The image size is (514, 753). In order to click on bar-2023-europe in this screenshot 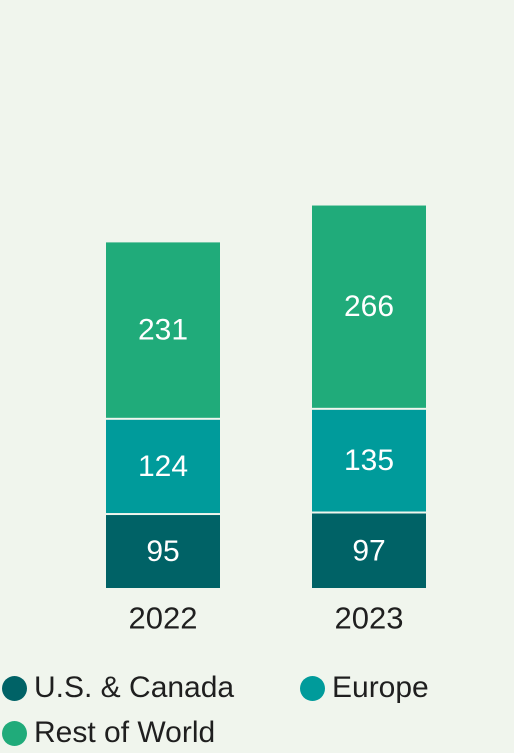, I will do `click(369, 460)`.